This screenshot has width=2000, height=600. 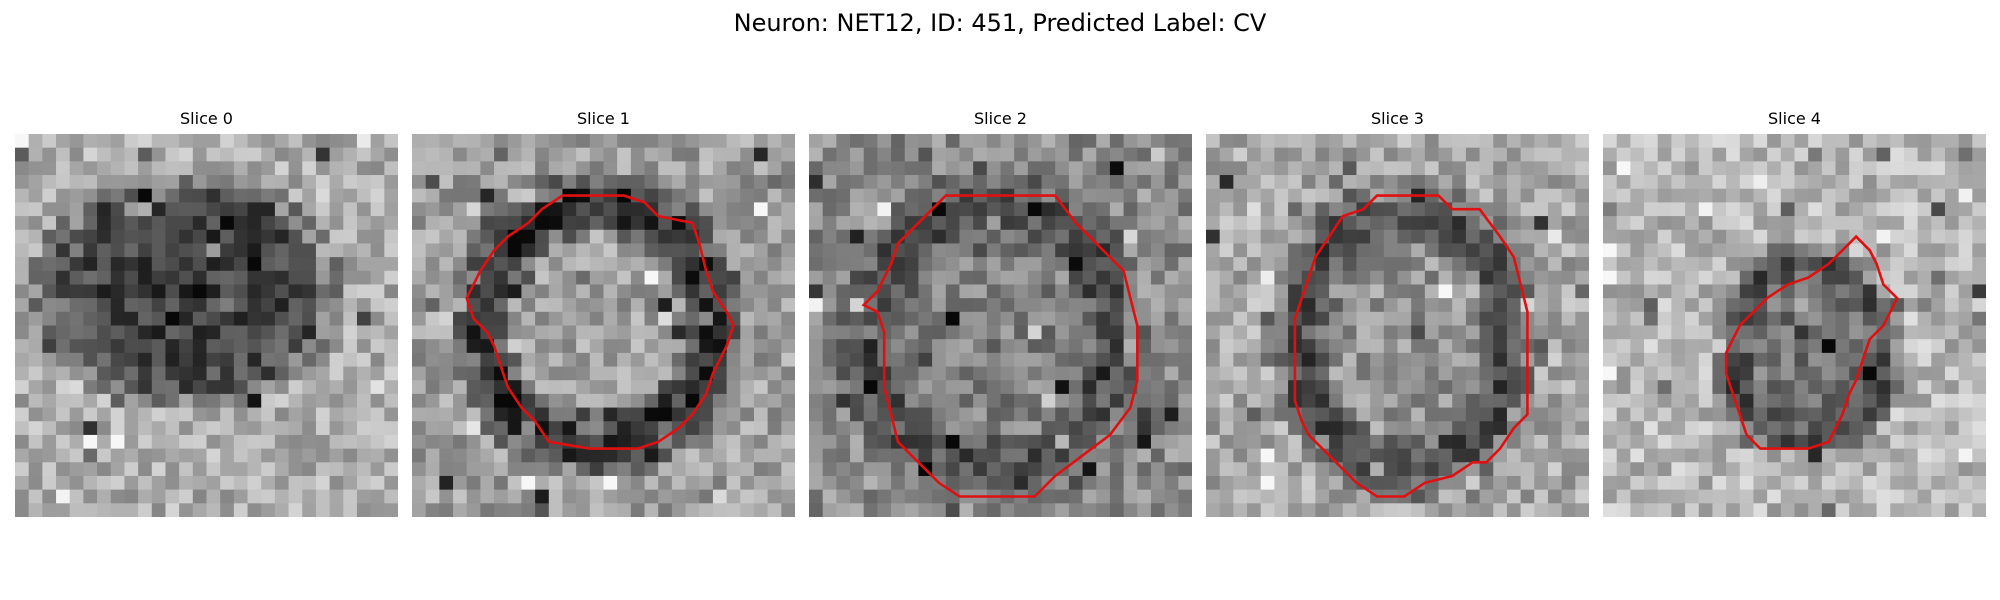 I want to click on panel-title: Slice 3, so click(x=1397, y=118).